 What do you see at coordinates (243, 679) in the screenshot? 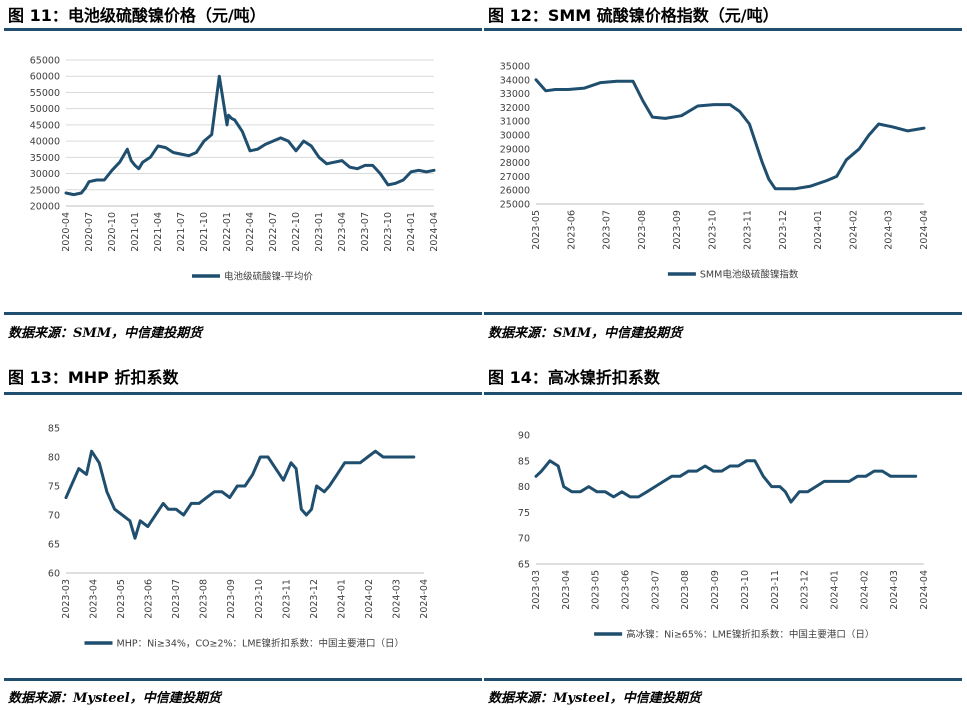
I see `figure-13-bottom-rule` at bounding box center [243, 679].